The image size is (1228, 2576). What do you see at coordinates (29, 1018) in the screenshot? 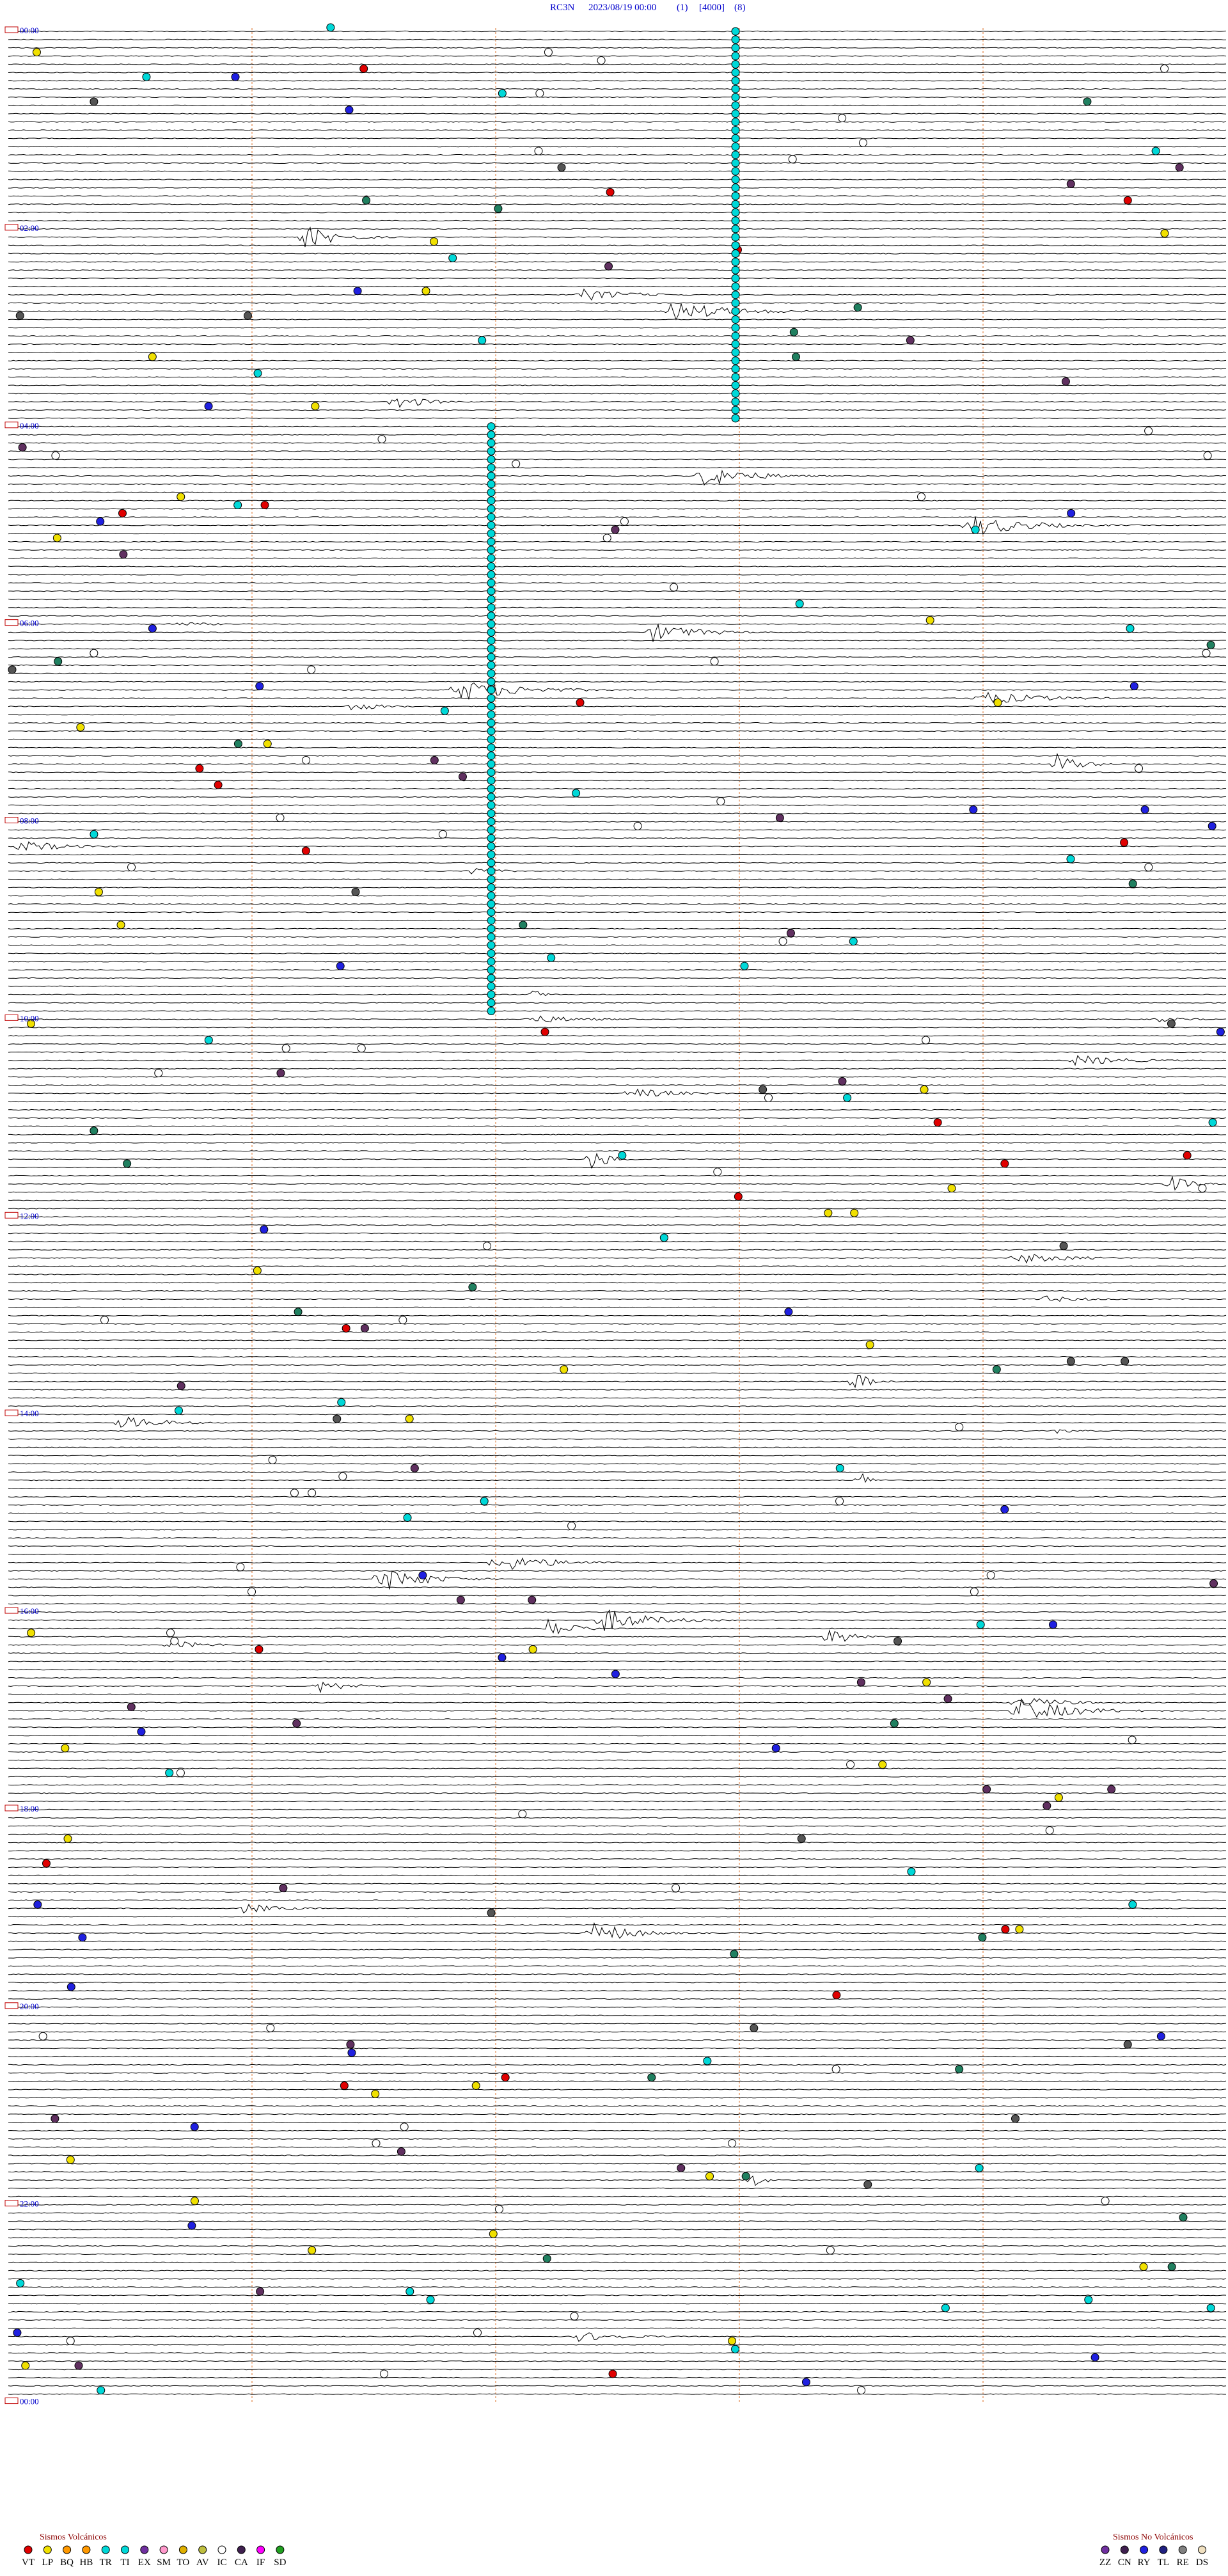
I see `time-label: 10:00` at bounding box center [29, 1018].